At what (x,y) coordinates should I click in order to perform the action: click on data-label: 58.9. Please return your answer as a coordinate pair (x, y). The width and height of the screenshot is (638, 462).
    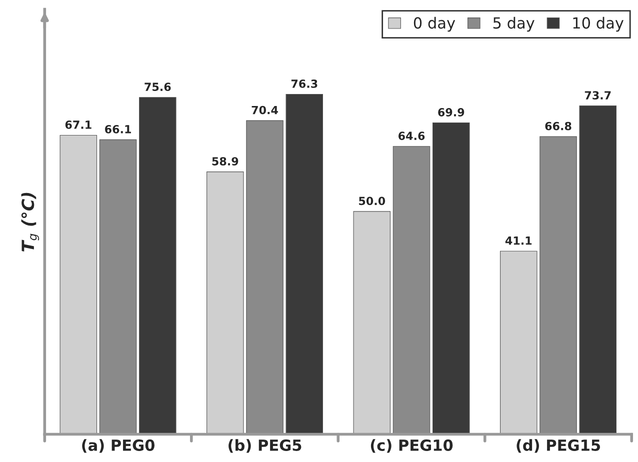
    Looking at the image, I should click on (225, 161).